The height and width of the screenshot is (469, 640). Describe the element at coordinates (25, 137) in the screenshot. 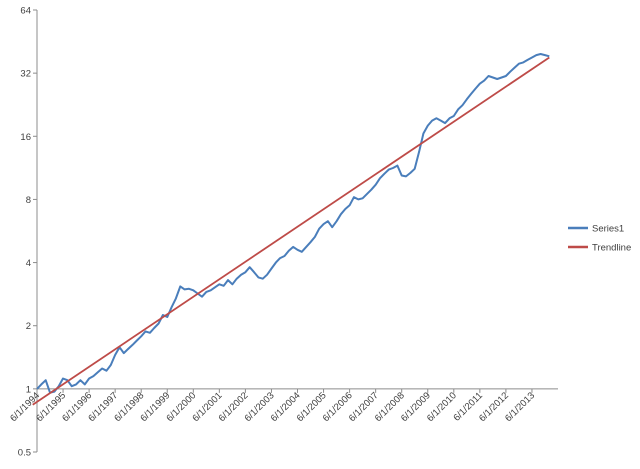

I see `y-tick-label: 16` at that location.